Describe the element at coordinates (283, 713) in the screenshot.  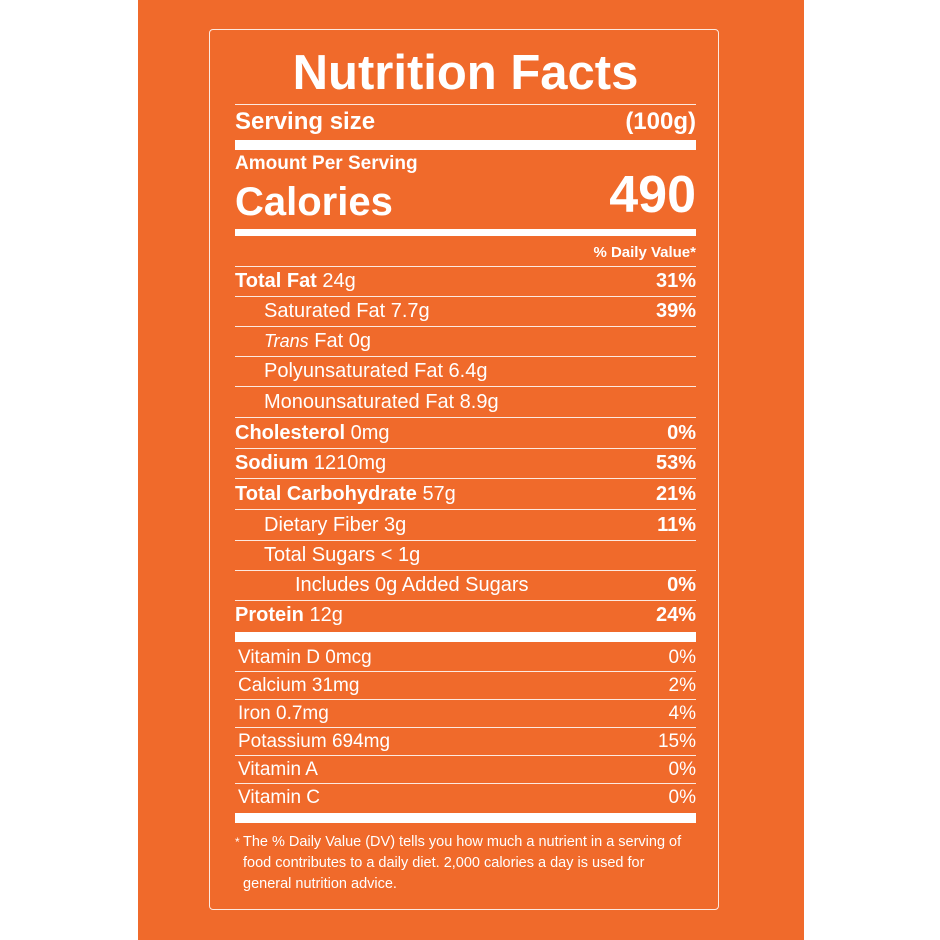
I see `vitamin-name: Iron 0.7mg` at that location.